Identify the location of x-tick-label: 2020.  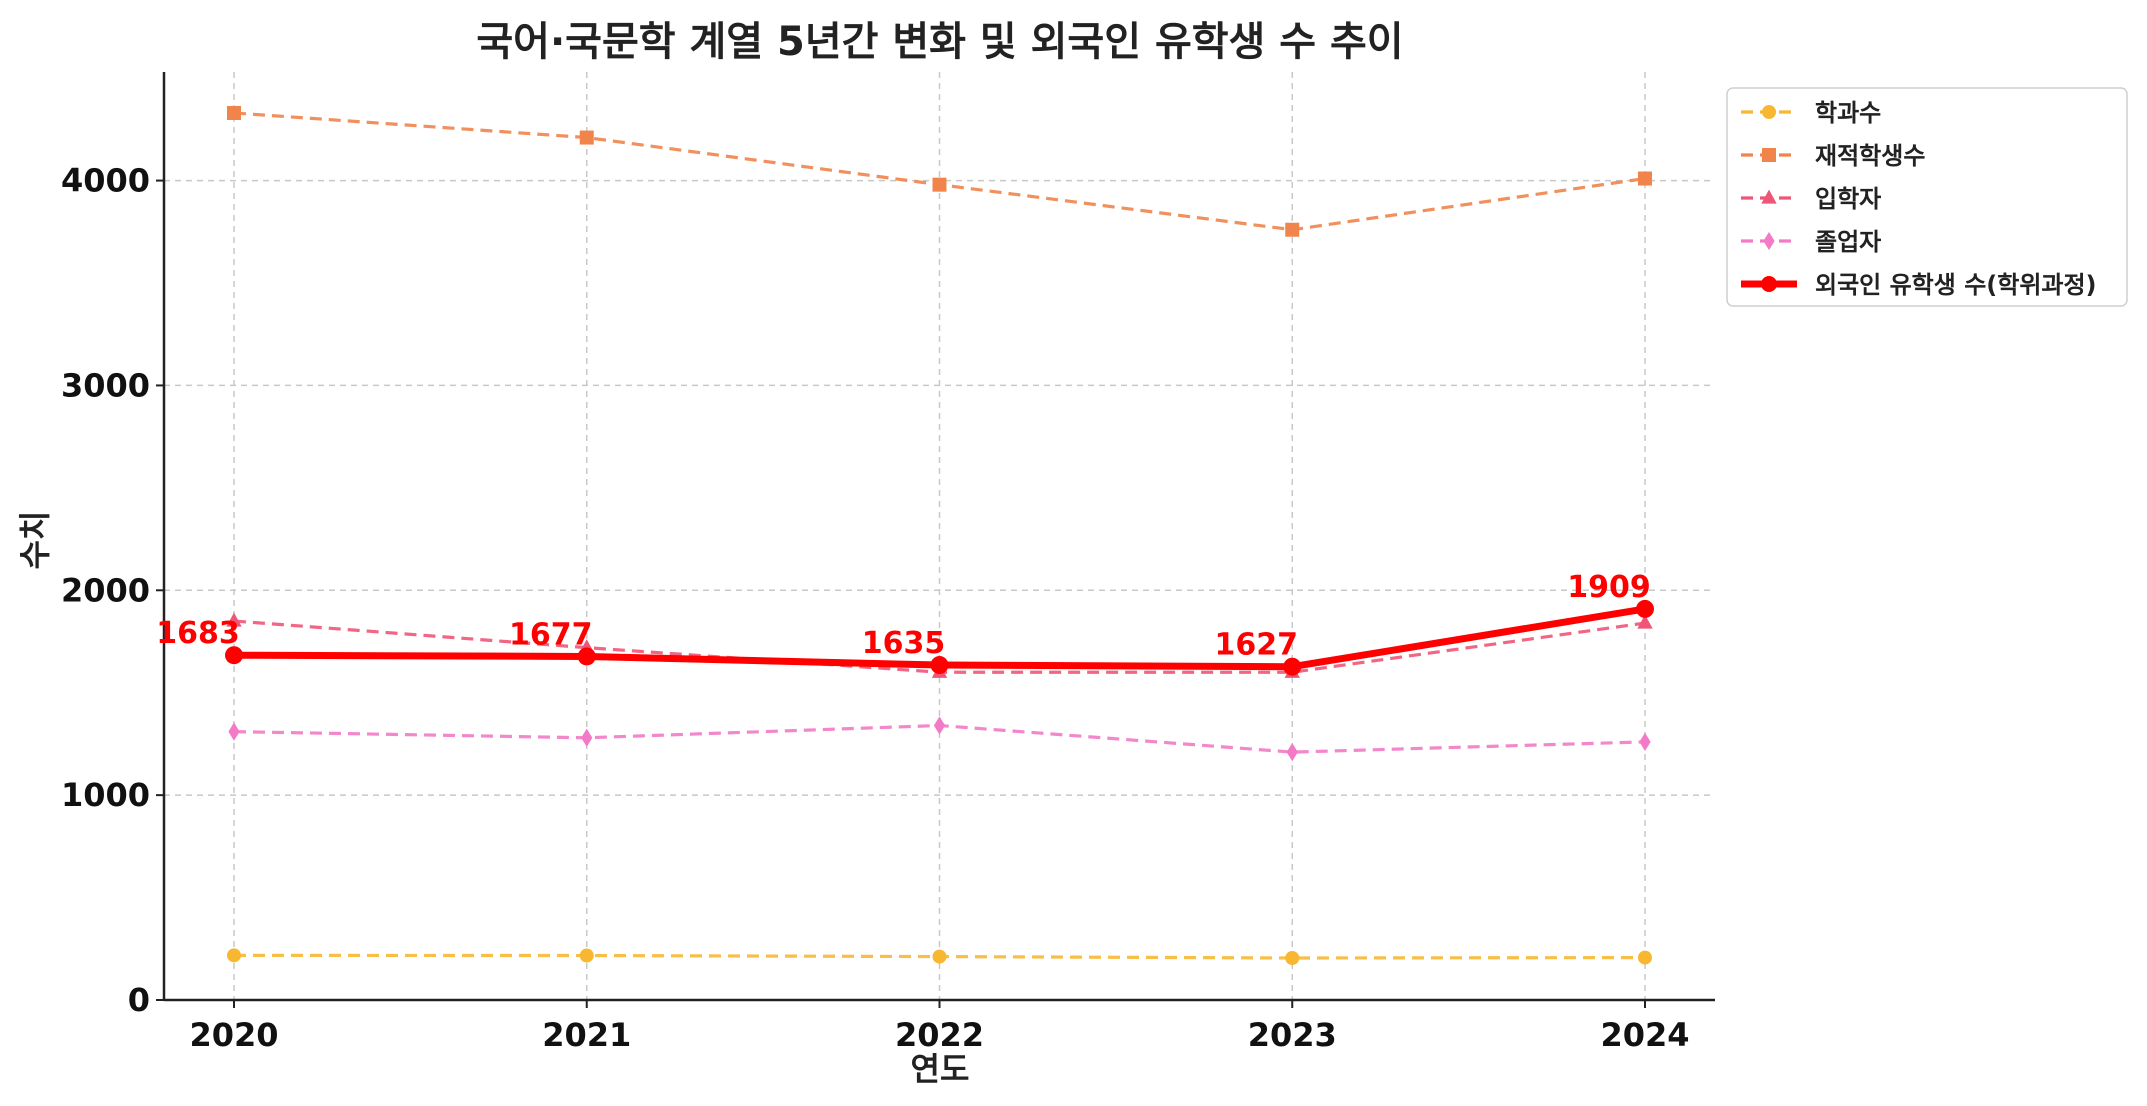
(233, 1035).